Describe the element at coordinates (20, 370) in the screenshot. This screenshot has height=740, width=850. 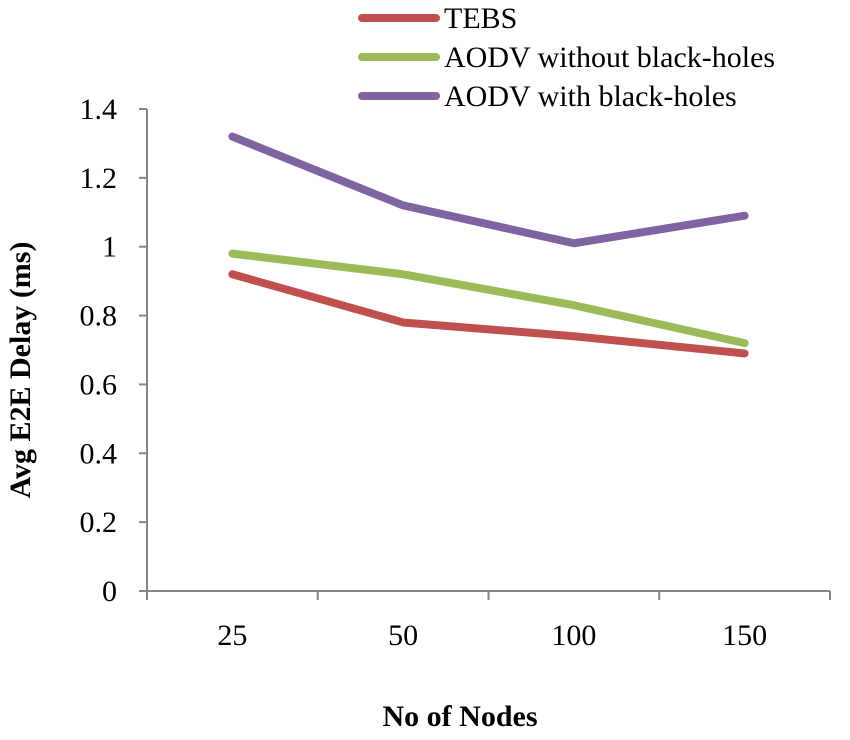
I see `y-axis-title: Avg E2E Delay (ms)` at that location.